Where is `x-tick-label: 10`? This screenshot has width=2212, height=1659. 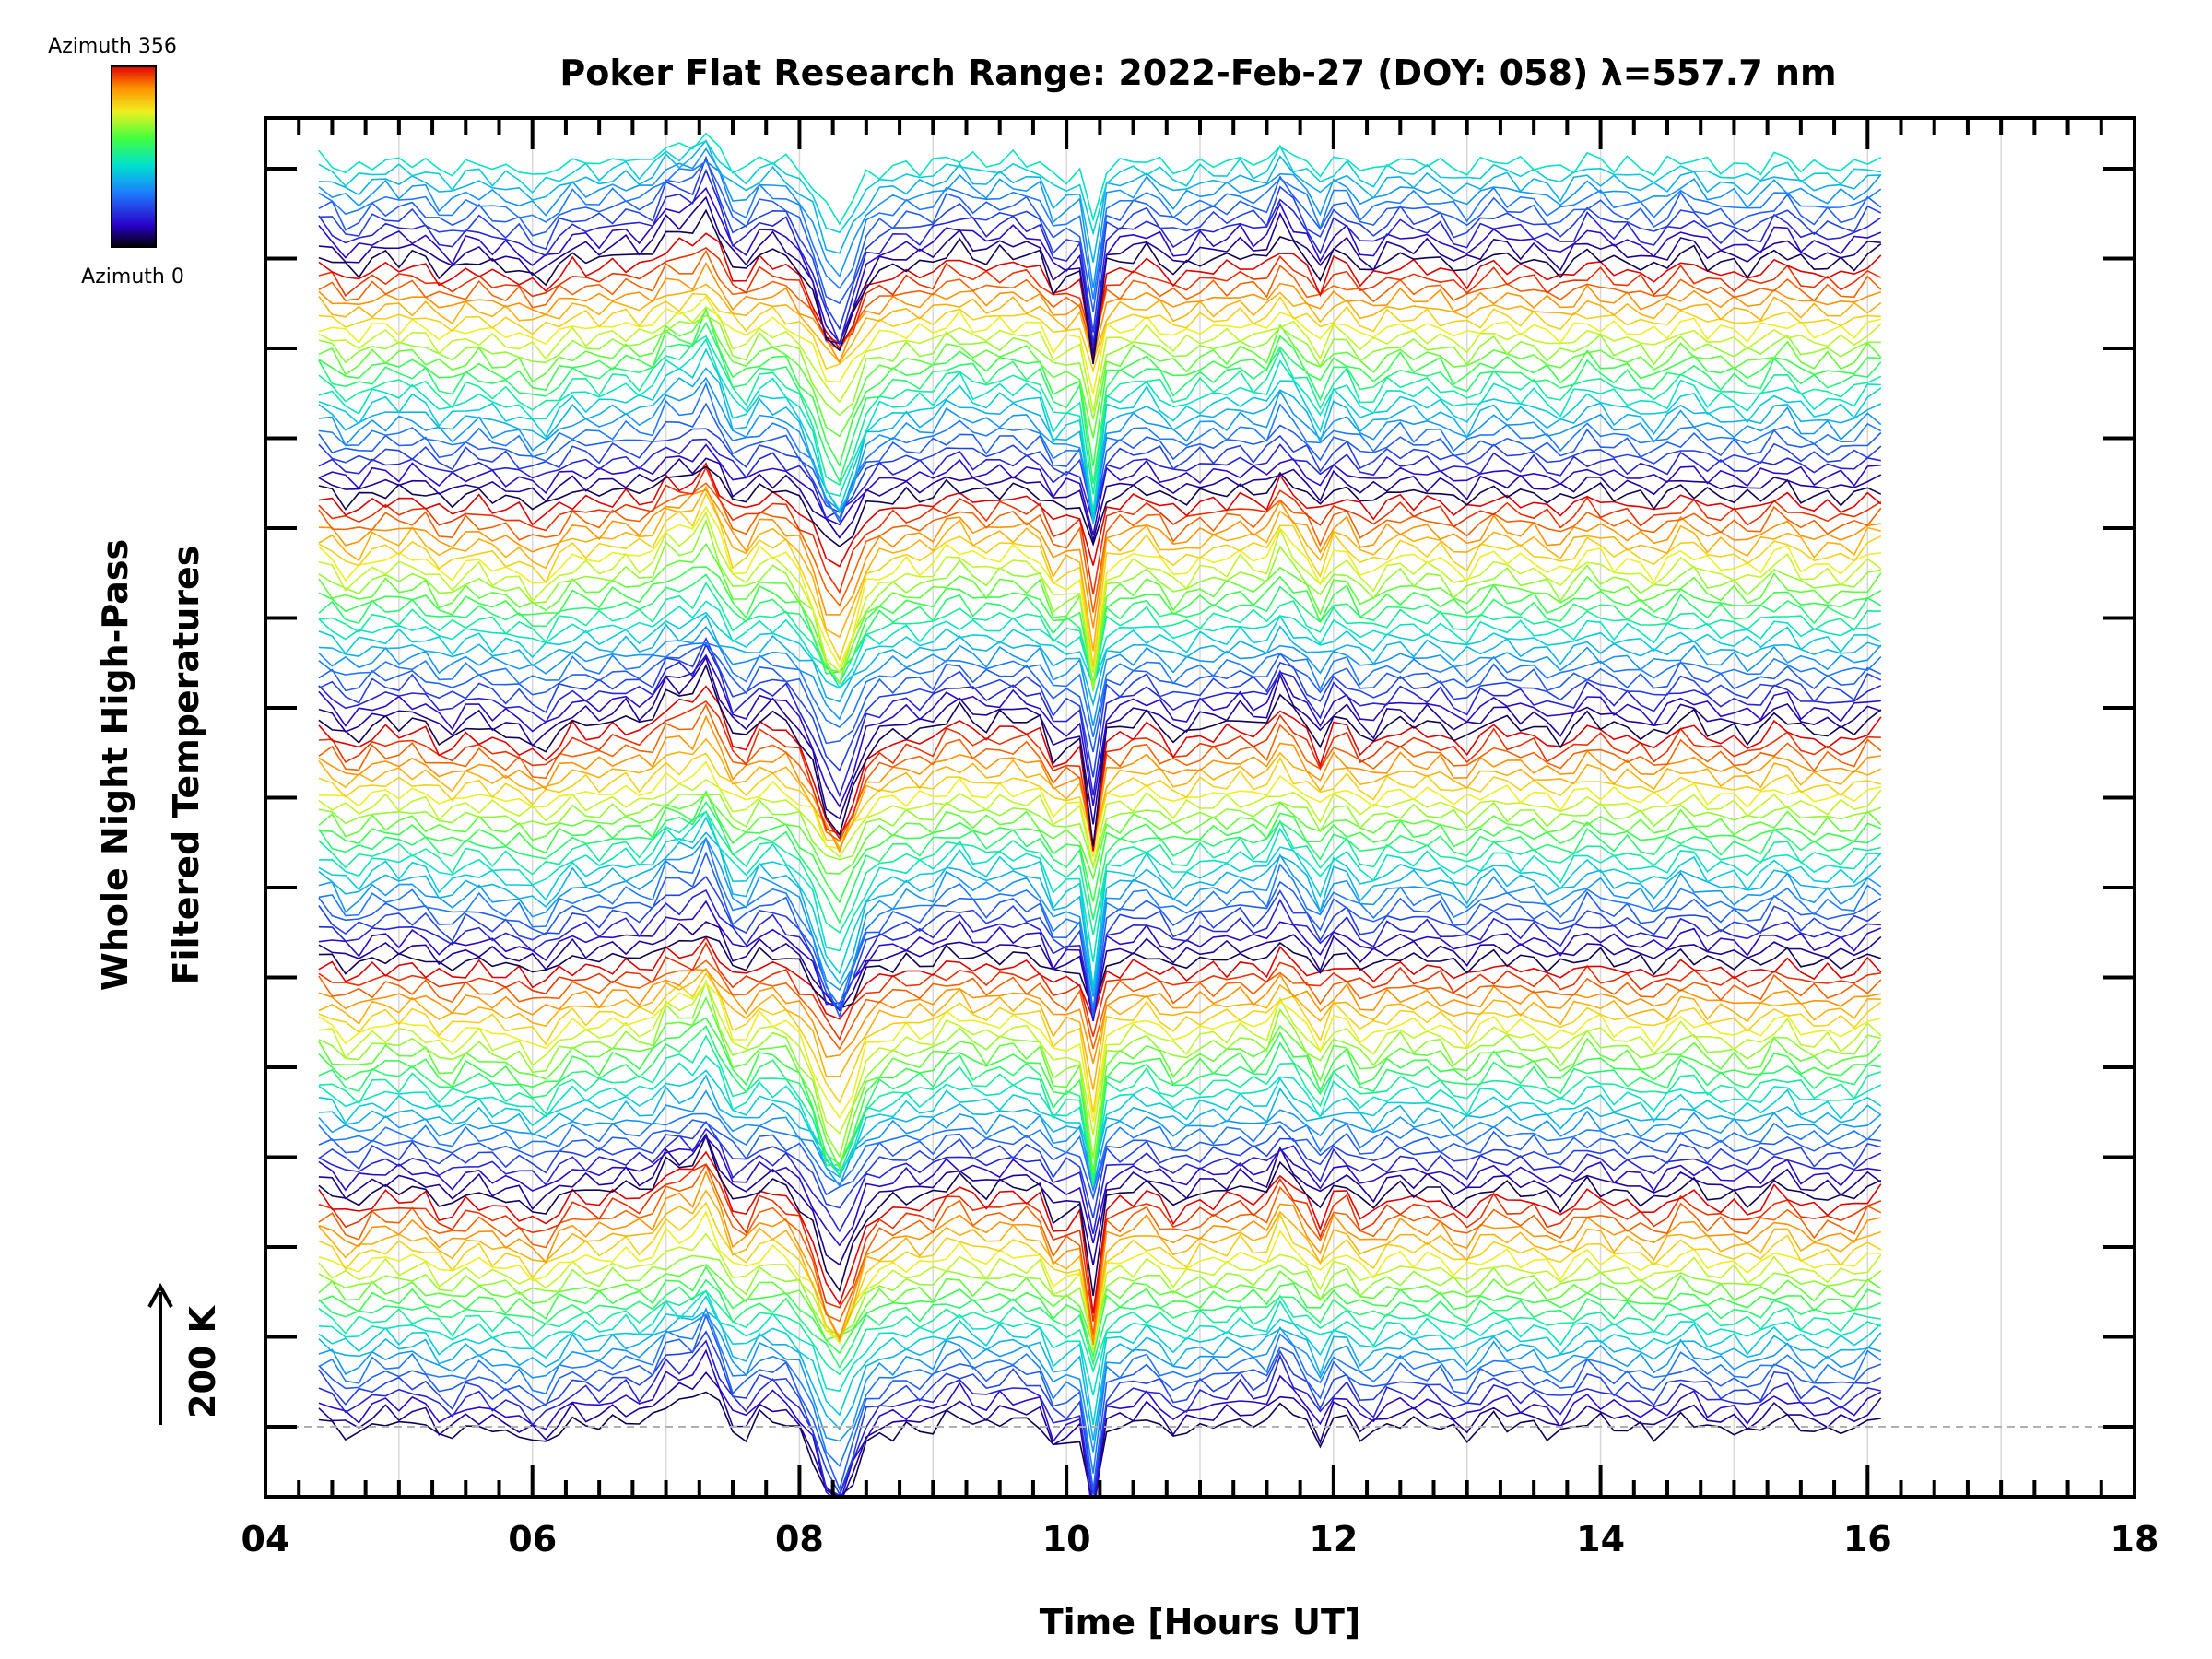
x-tick-label: 10 is located at coordinates (1066, 1539).